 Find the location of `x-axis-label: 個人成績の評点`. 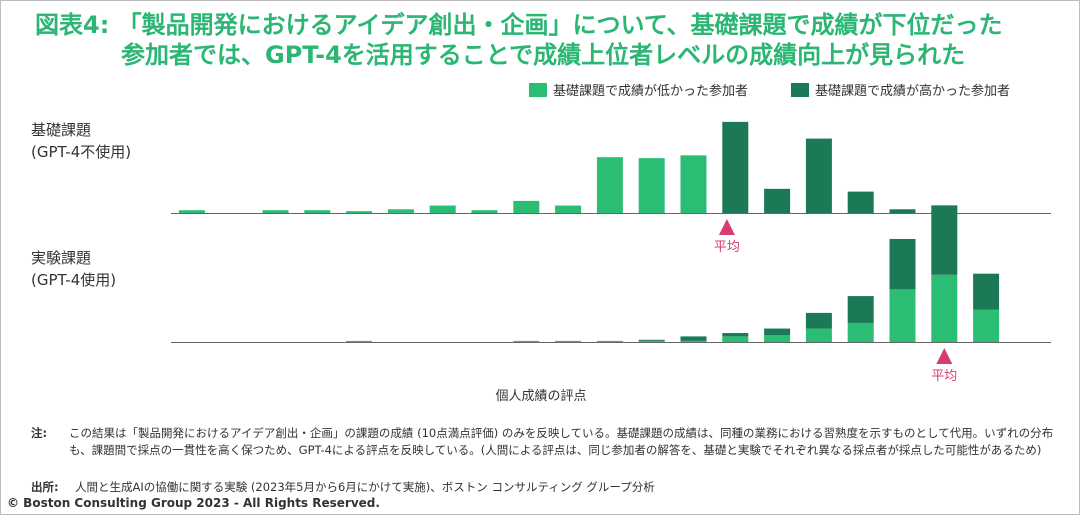

x-axis-label: 個人成績の評点 is located at coordinates (541, 396).